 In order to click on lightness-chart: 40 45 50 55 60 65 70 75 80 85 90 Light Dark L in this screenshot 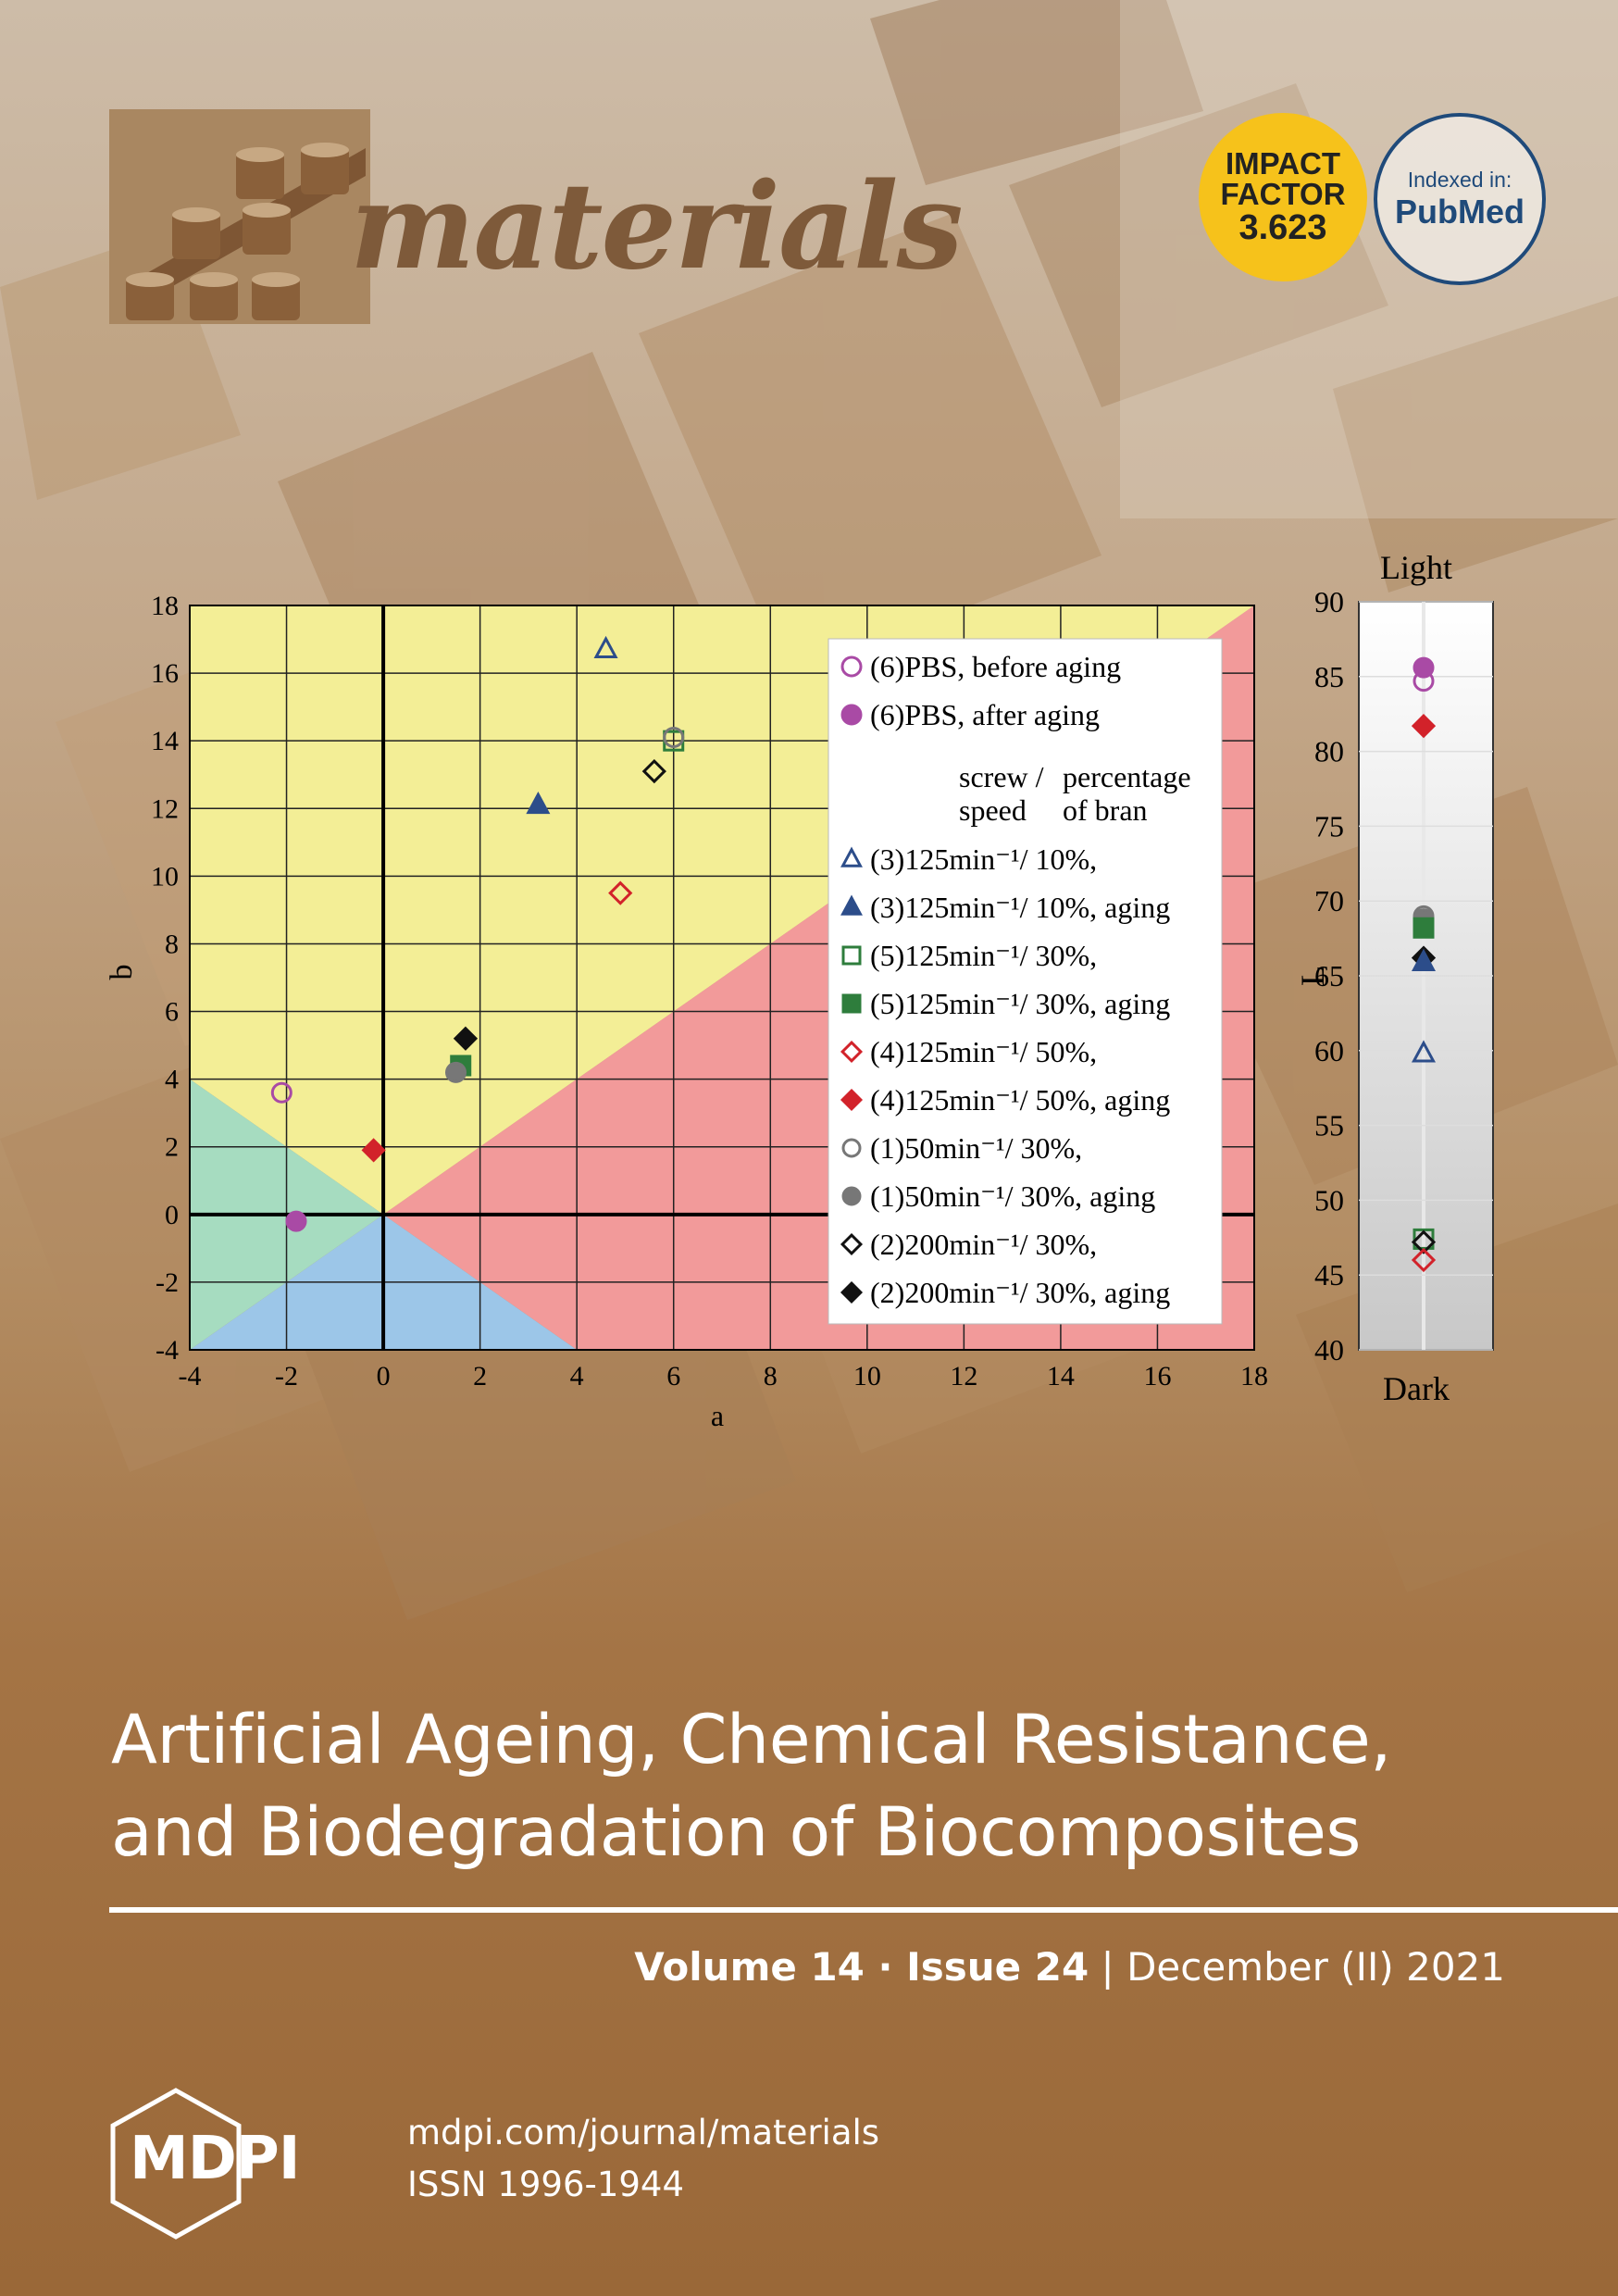, I will do `click(1394, 978)`.